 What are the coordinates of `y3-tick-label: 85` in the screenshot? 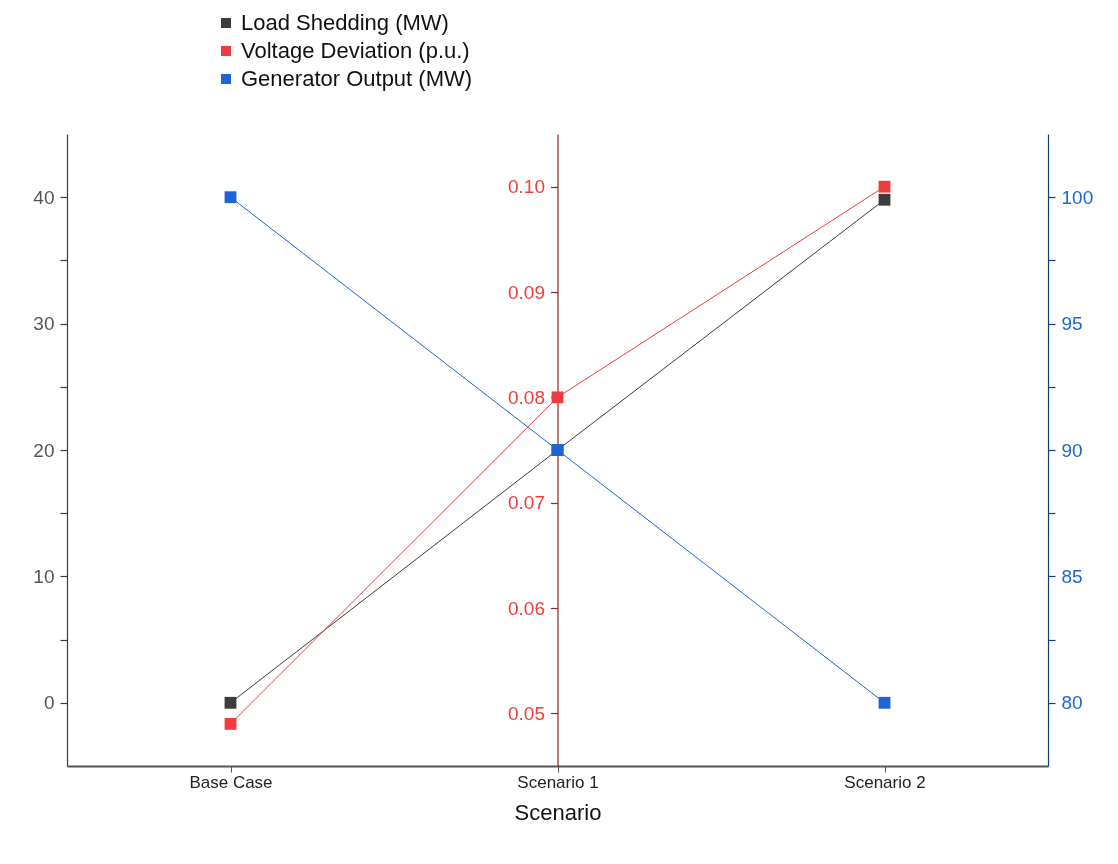 It's located at (1072, 576).